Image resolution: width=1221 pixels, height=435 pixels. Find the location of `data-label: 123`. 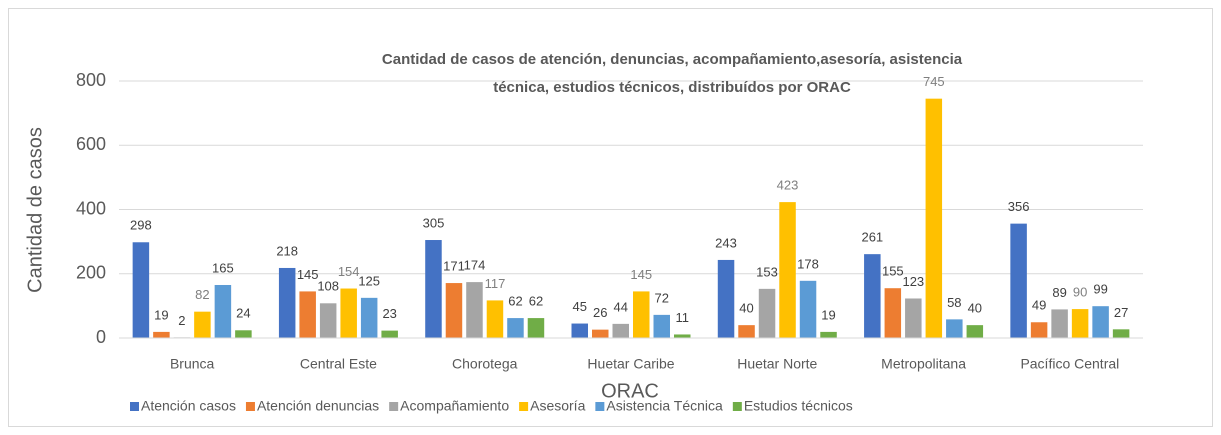

data-label: 123 is located at coordinates (913, 281).